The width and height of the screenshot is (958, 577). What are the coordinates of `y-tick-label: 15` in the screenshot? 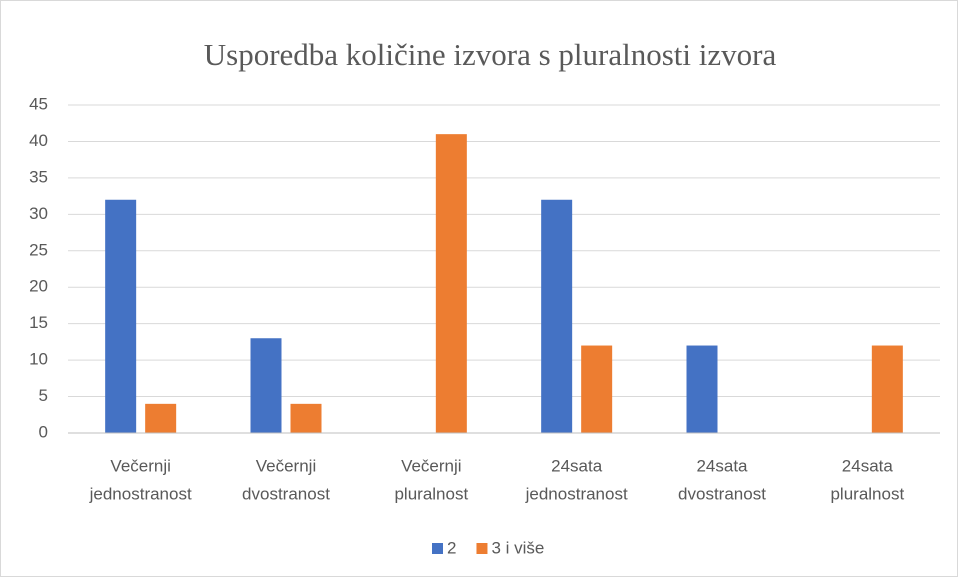 It's located at (38, 322).